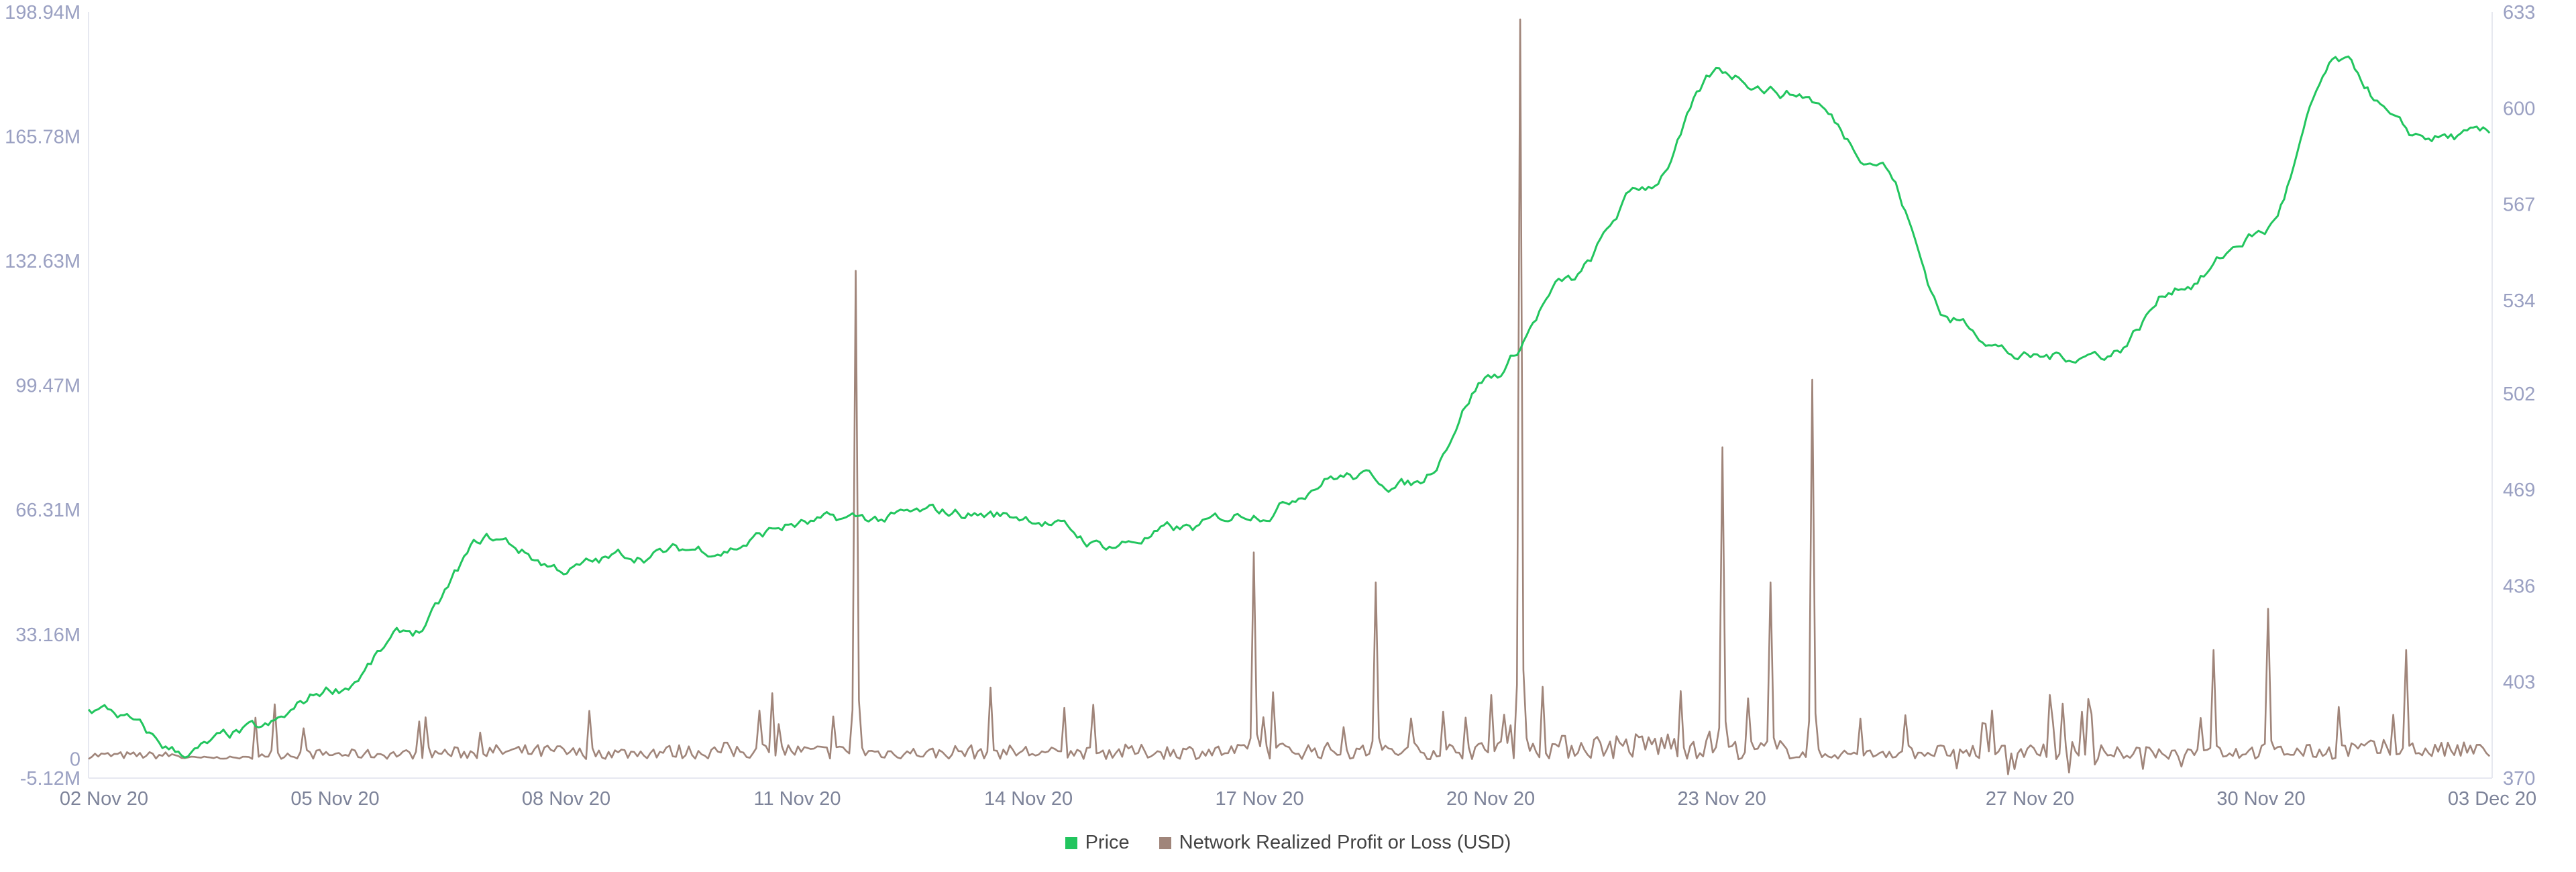  What do you see at coordinates (1028, 799) in the screenshot?
I see `x-tick-label: 14 Nov 20` at bounding box center [1028, 799].